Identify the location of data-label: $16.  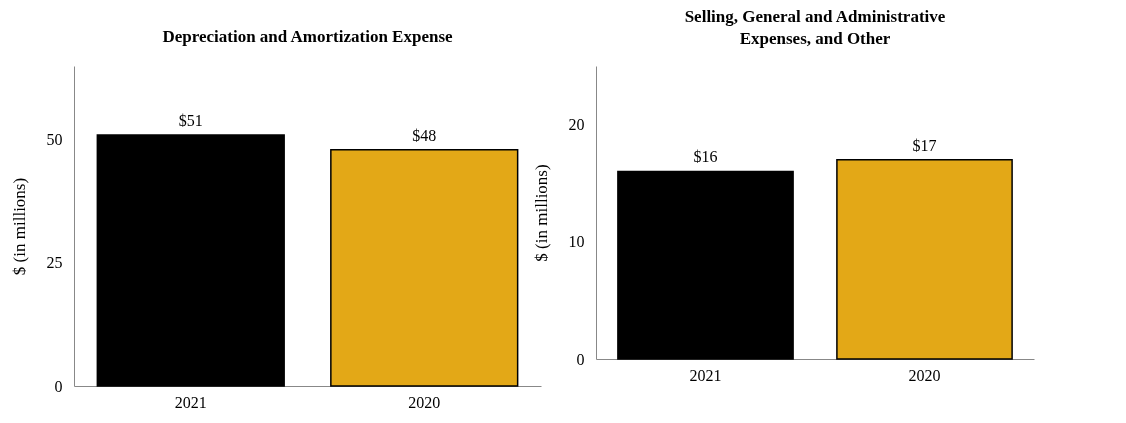
(705, 157).